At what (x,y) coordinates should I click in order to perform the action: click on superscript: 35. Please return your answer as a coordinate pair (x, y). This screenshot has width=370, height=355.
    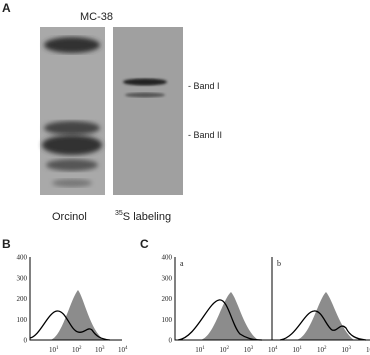
    Looking at the image, I should click on (119, 213).